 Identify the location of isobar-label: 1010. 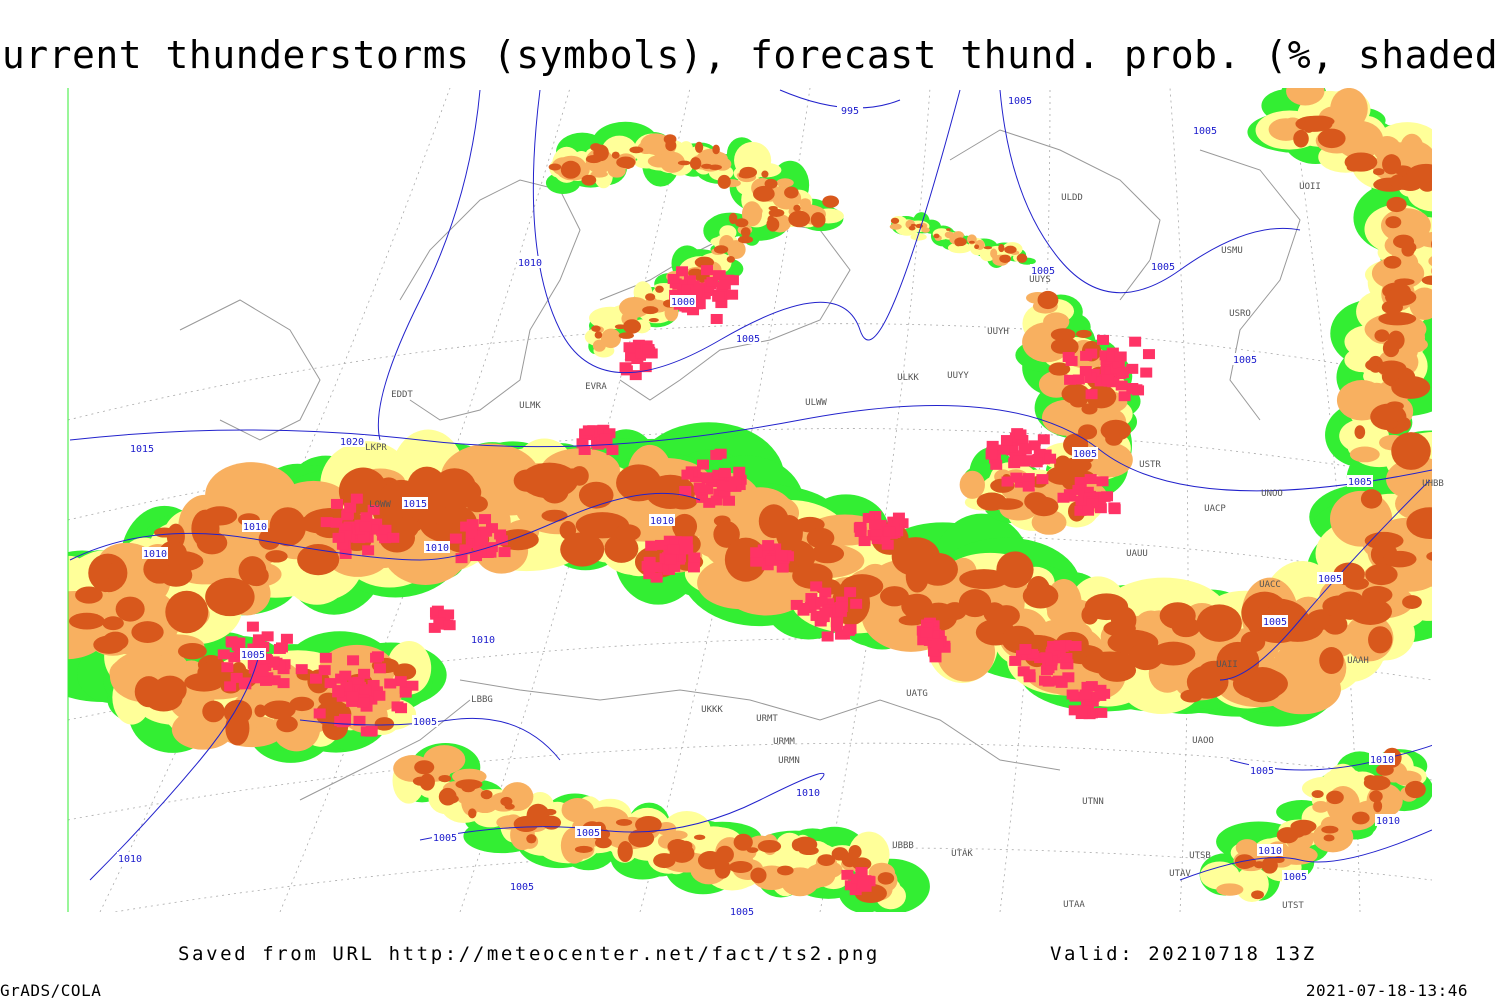
(530, 263).